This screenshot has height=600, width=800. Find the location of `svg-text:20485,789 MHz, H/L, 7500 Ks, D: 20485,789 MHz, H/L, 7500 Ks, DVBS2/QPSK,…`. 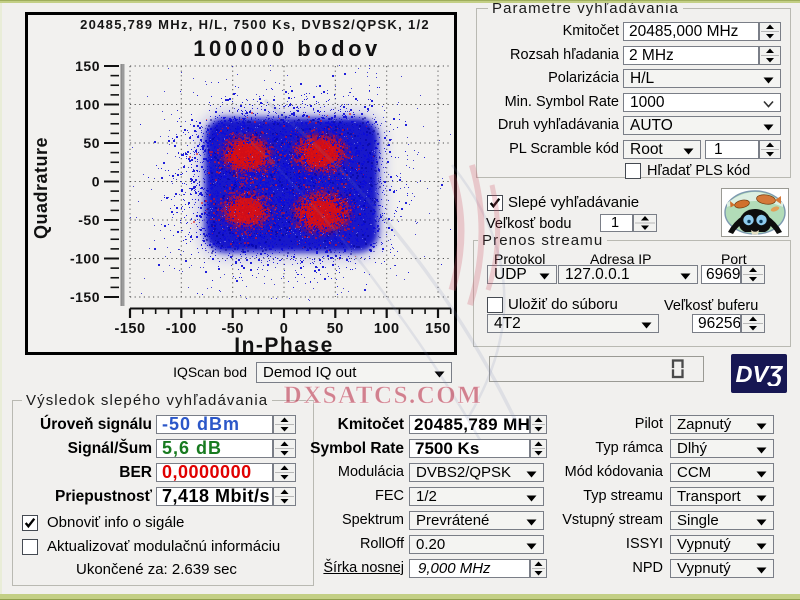

svg-text:20485,789 MHz, H/L, 7500 Ks, D: 20485,789 MHz, H/L, 7500 Ks, DVBS2/QPSK,… is located at coordinates (255, 24).